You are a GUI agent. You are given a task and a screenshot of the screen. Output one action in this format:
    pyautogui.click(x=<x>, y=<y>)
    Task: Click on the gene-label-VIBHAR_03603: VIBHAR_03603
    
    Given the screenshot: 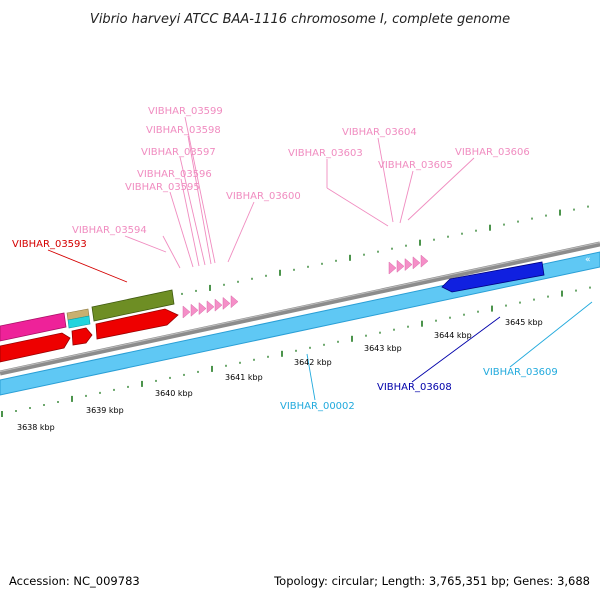 What is the action you would take?
    pyautogui.click(x=325, y=153)
    